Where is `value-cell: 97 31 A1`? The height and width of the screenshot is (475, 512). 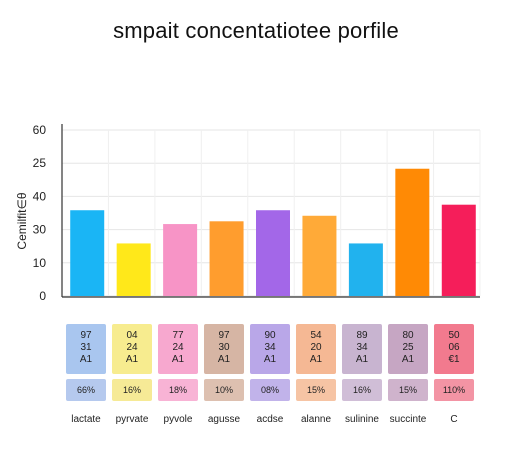
value-cell: 97 31 A1 is located at coordinates (86, 349).